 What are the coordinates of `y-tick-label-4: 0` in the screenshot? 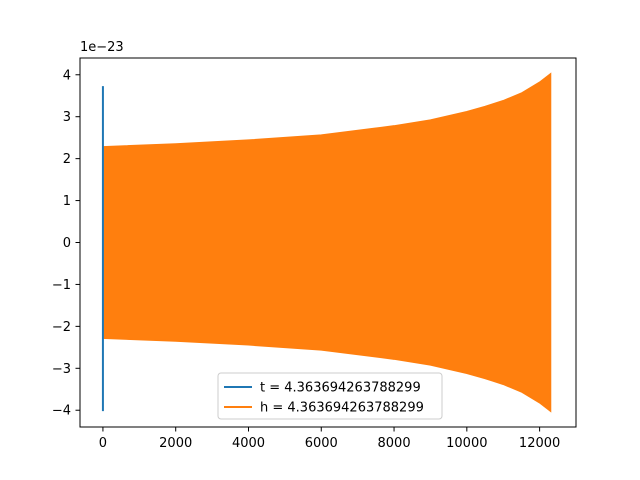 It's located at (67, 243).